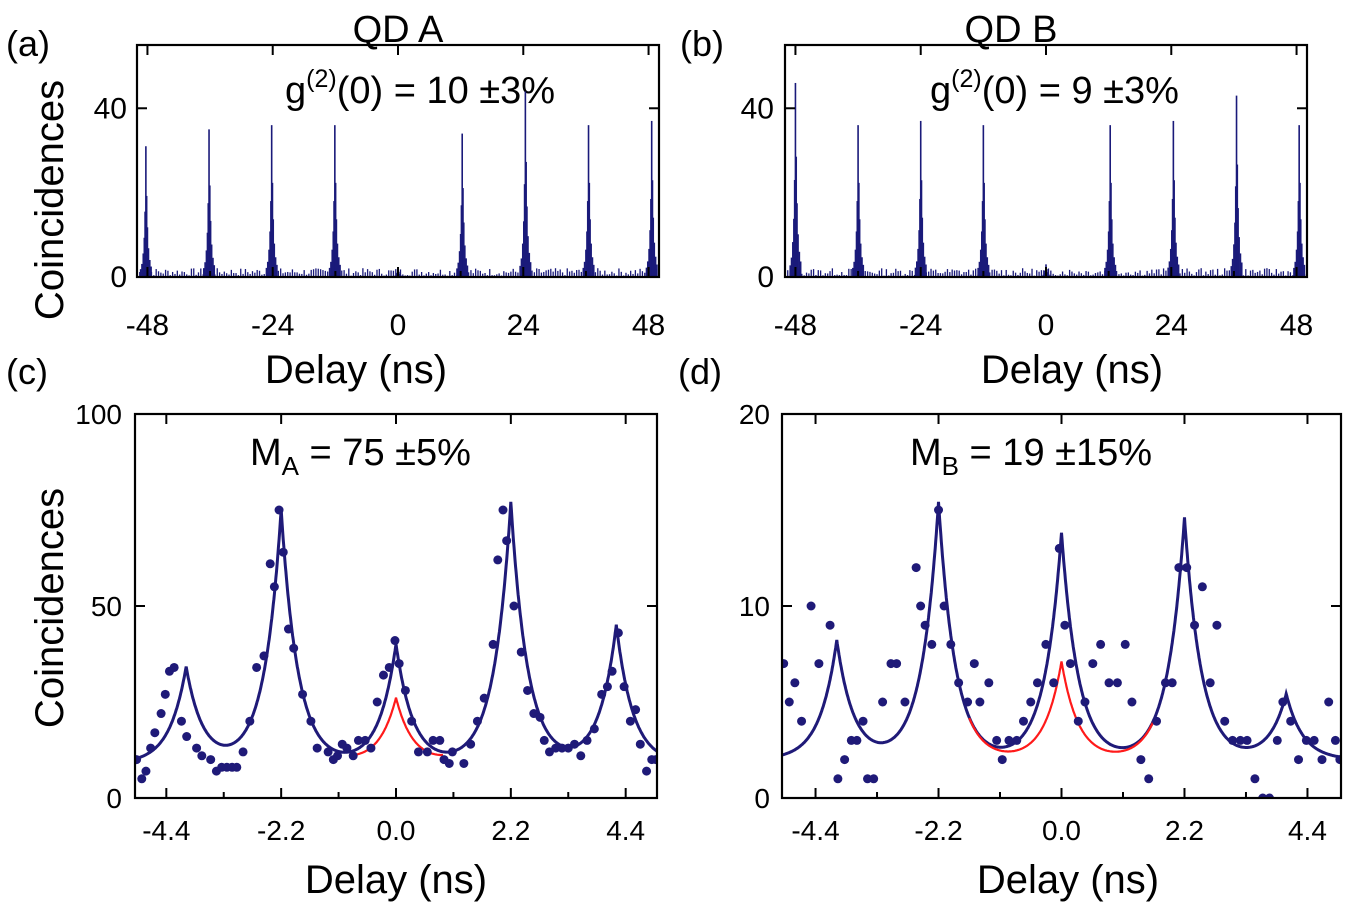 This screenshot has height=907, width=1365. What do you see at coordinates (321, 79) in the screenshot?
I see `panel-a-annotation-sup: (2)` at bounding box center [321, 79].